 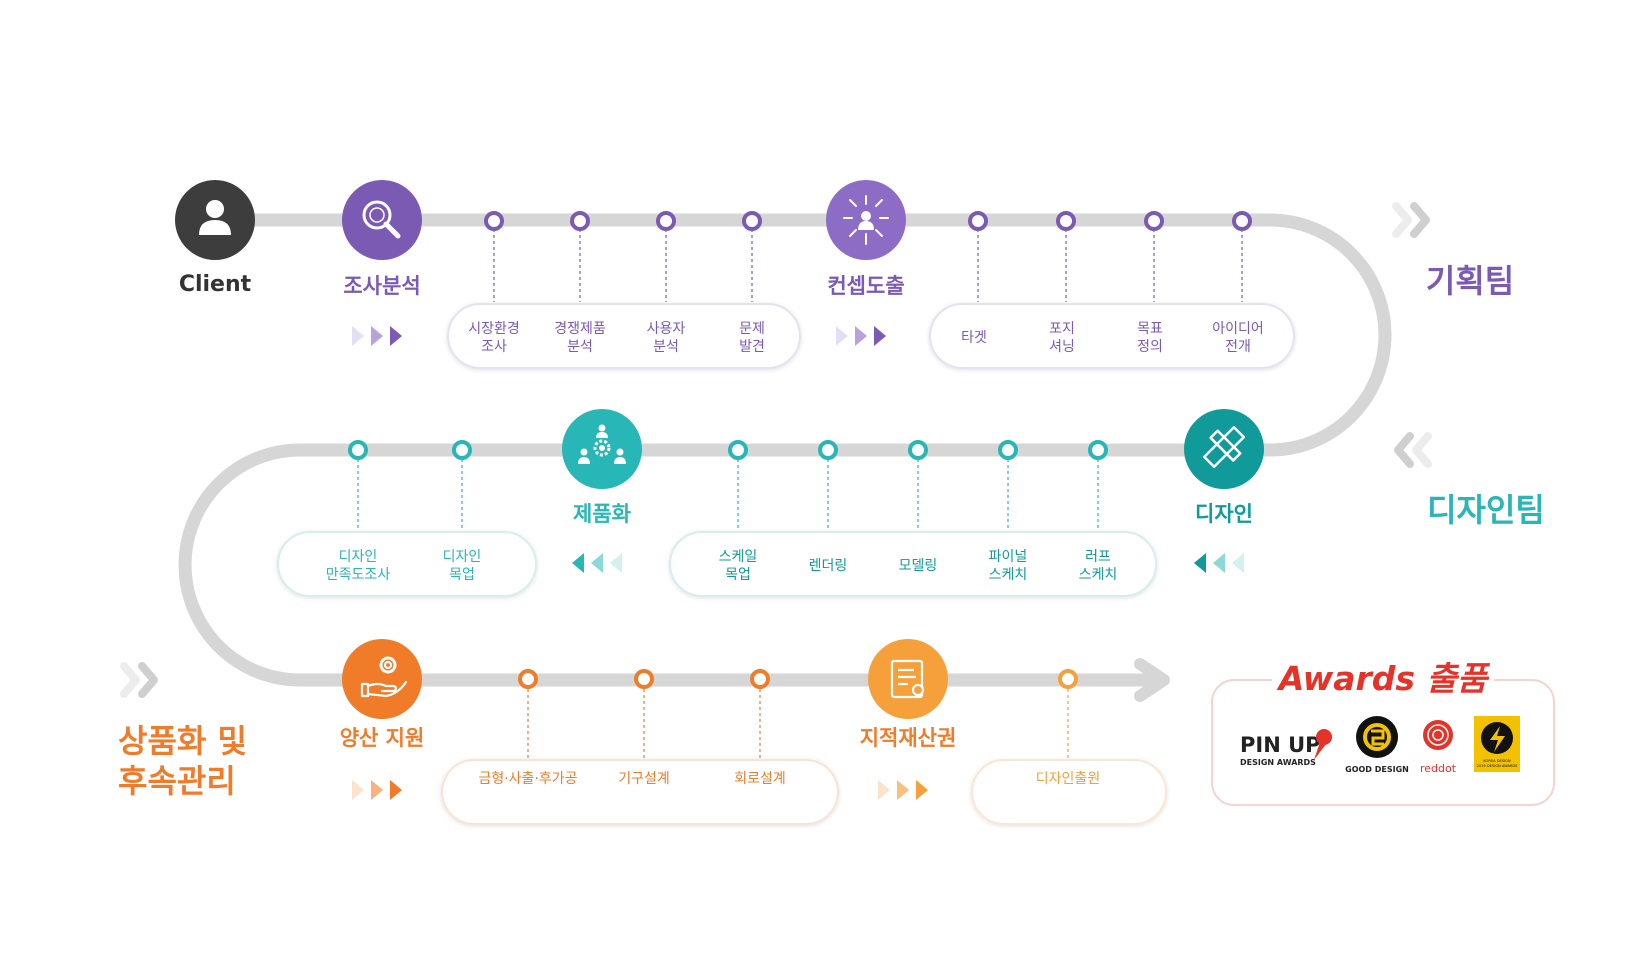 I want to click on row3-nodes, so click(x=644, y=679).